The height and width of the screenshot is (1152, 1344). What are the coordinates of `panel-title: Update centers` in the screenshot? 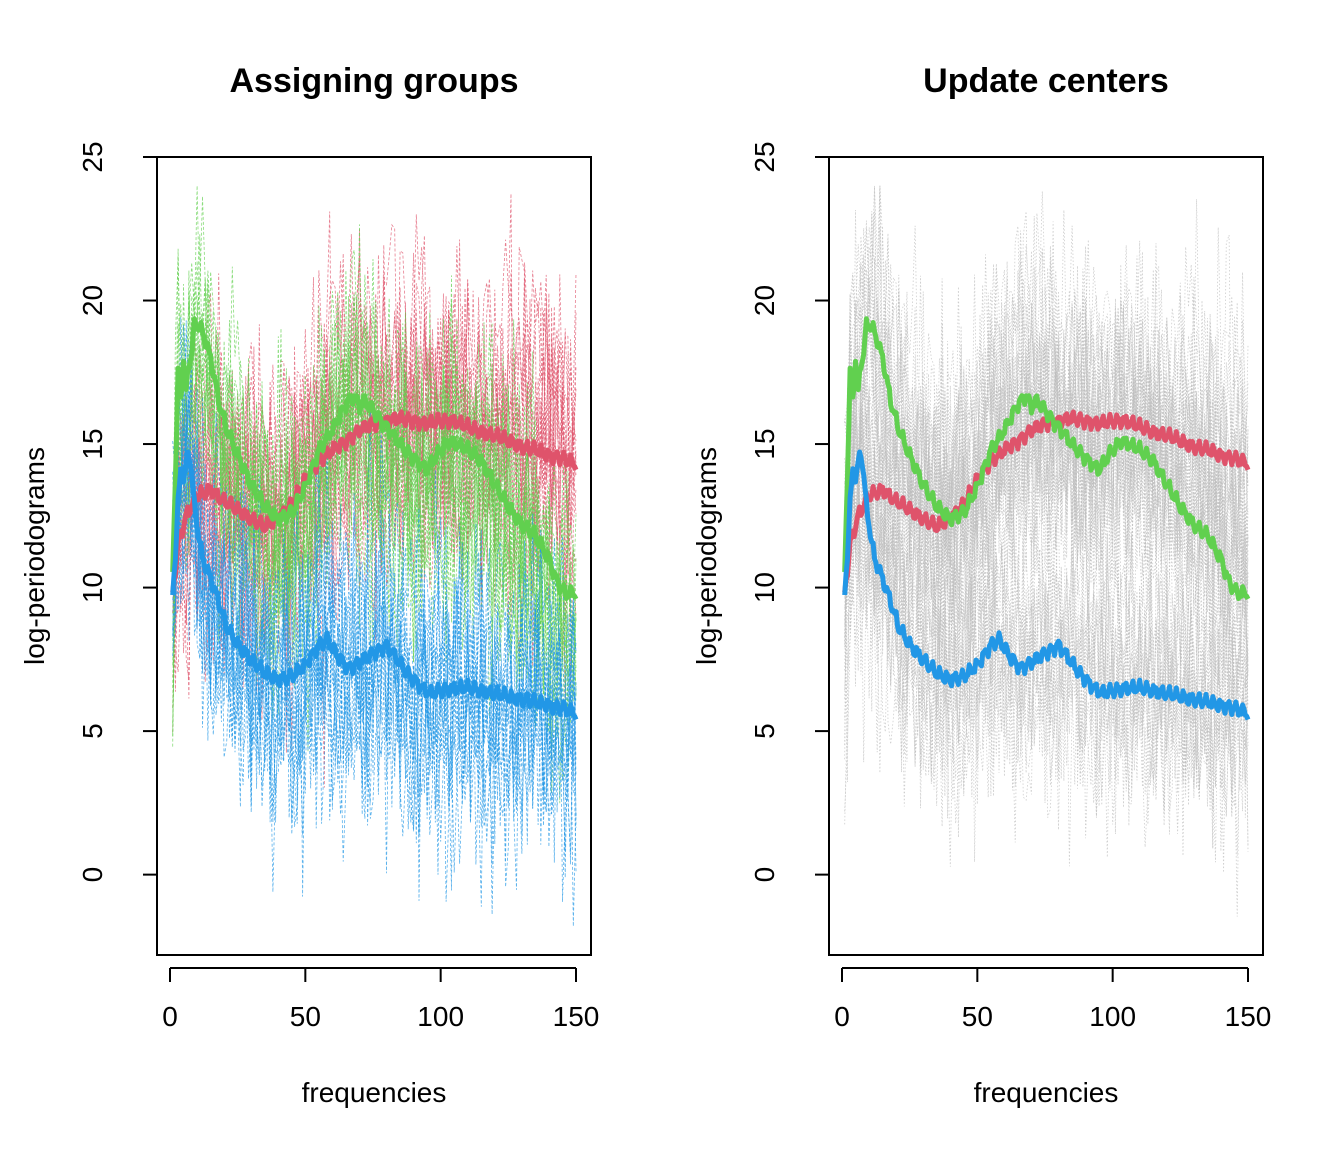 It's located at (1046, 81).